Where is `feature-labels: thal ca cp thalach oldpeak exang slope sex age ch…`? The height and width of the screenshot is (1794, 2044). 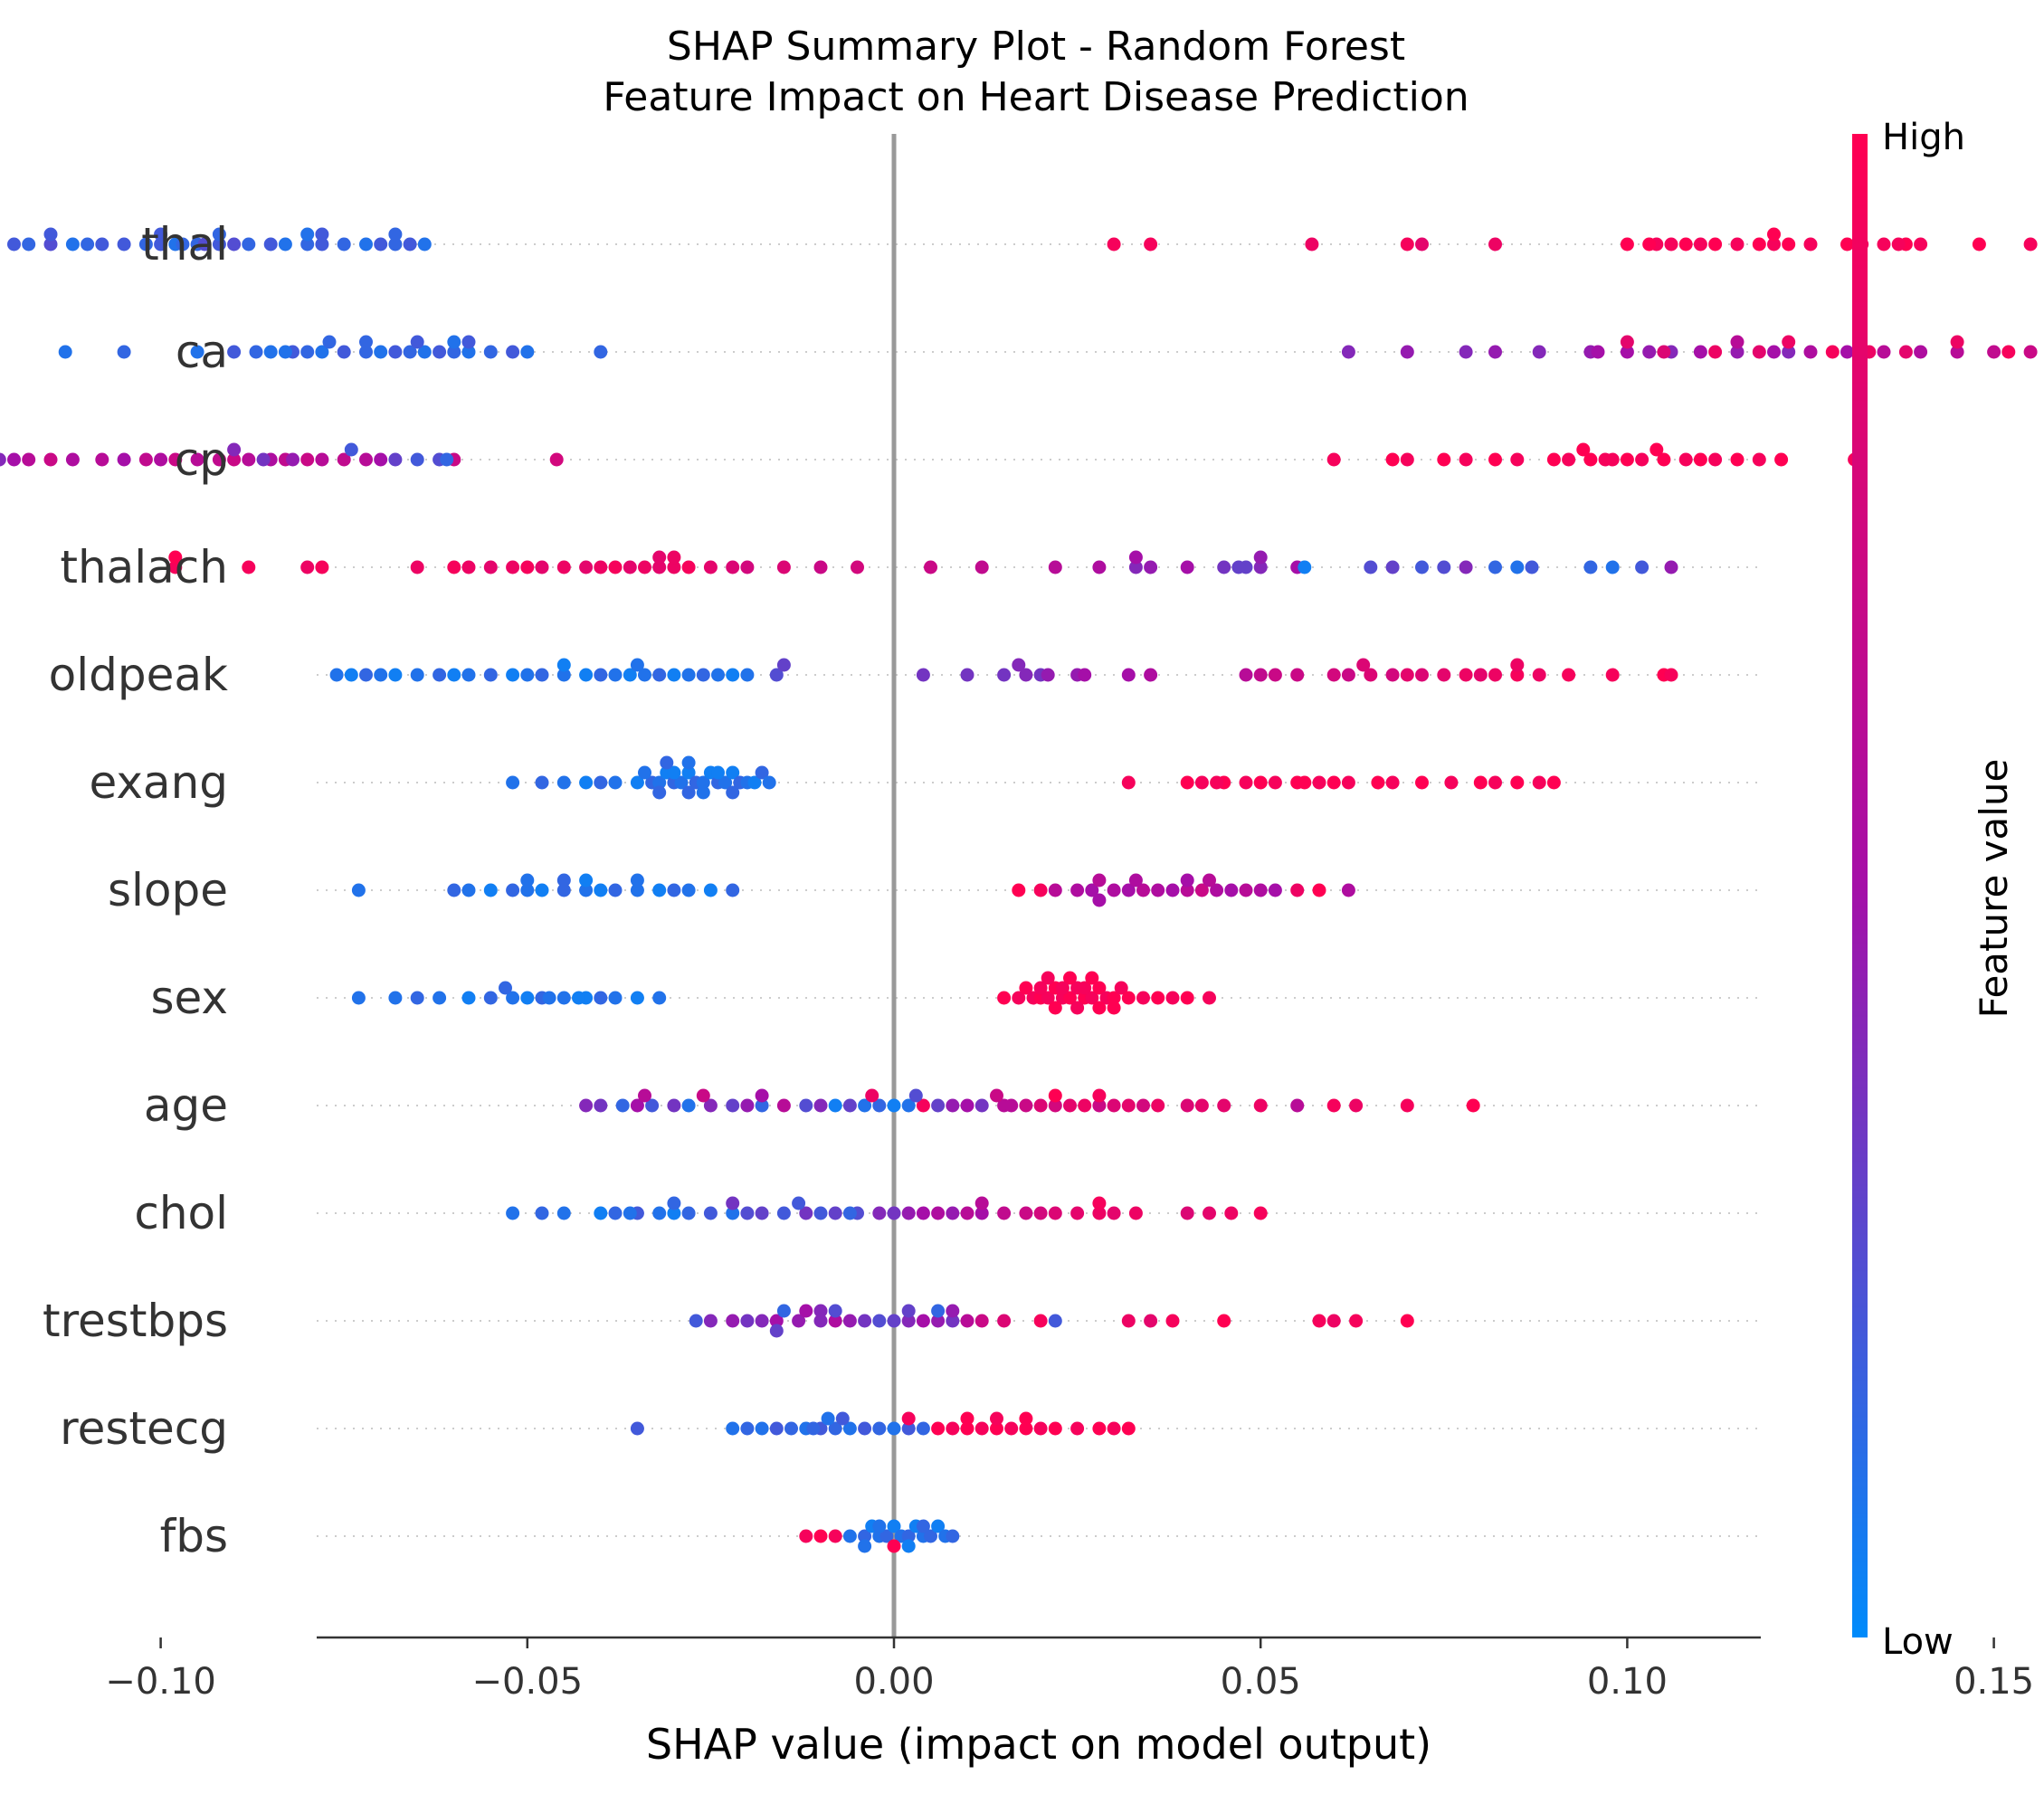 feature-labels: thal ca cp thalach oldpeak exang slope sex age ch… is located at coordinates (135, 890).